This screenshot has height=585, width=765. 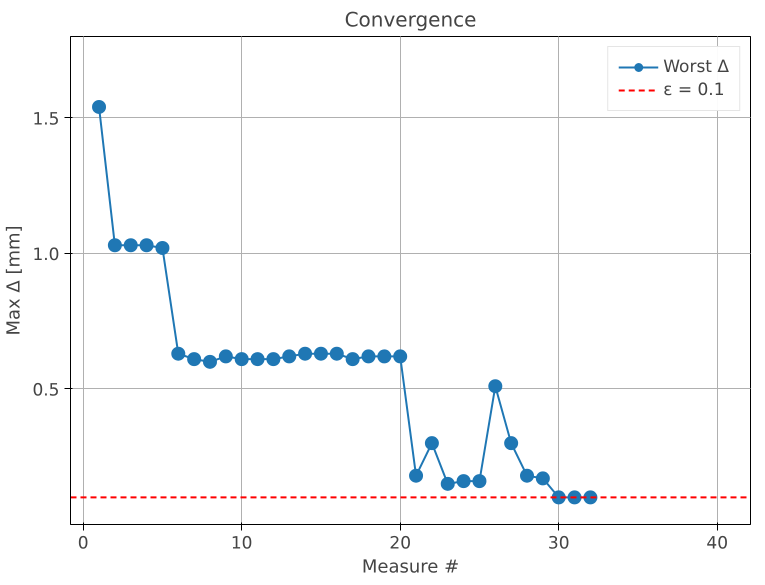 What do you see at coordinates (717, 544) in the screenshot?
I see `x-tick-label: 40` at bounding box center [717, 544].